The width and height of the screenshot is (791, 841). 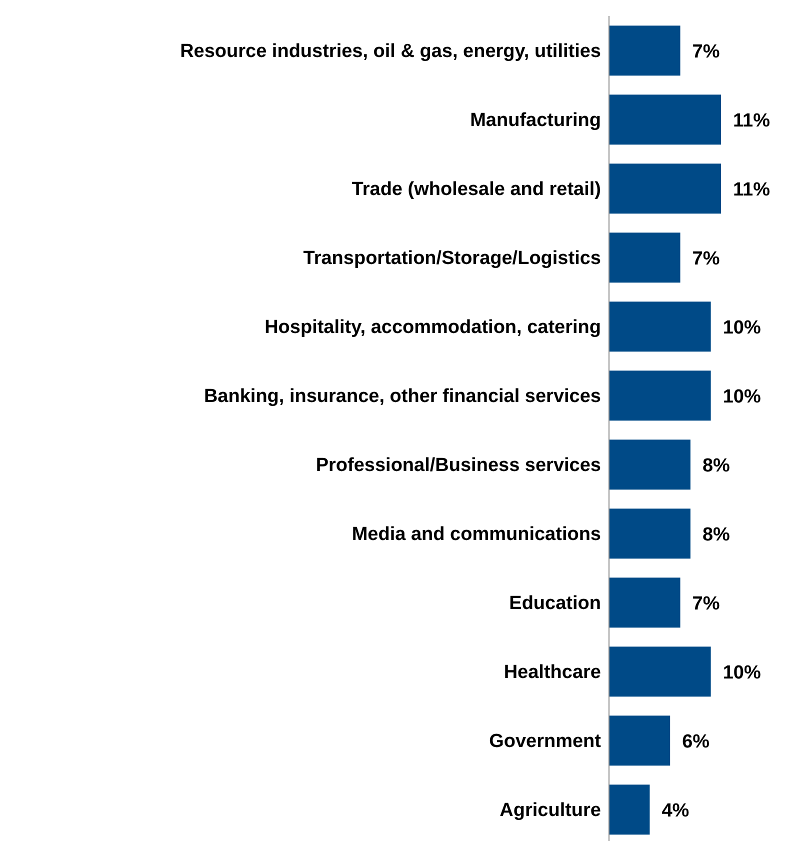 I want to click on data-label: 6%, so click(x=696, y=741).